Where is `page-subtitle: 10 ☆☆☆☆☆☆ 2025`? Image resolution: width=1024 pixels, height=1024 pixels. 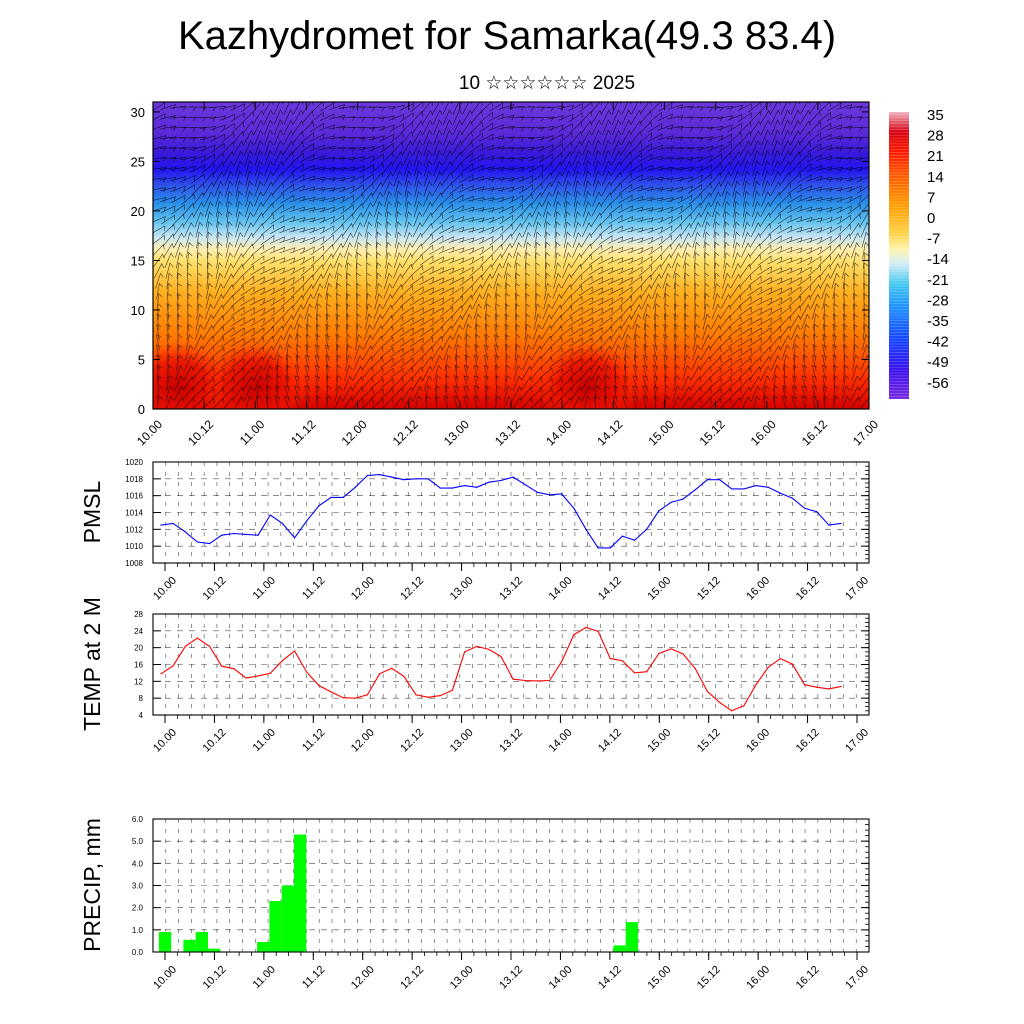
page-subtitle: 10 ☆☆☆☆☆☆ 2025 is located at coordinates (547, 83).